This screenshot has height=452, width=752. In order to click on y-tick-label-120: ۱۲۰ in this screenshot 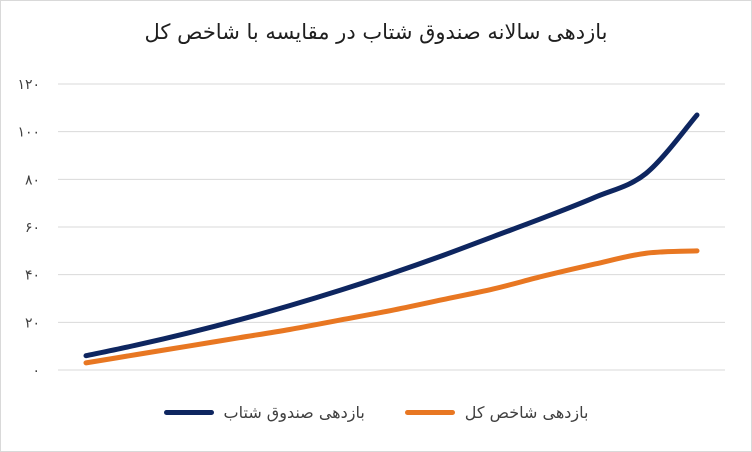, I will do `click(28, 85)`.